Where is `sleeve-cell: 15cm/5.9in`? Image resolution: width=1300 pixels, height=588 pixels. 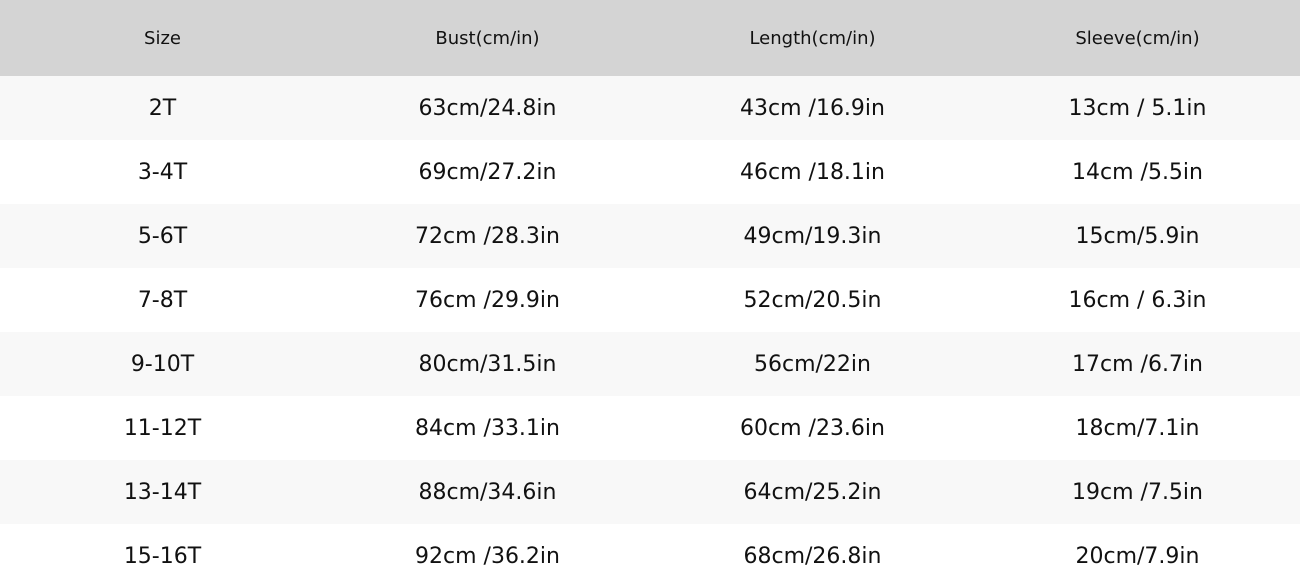 sleeve-cell: 15cm/5.9in is located at coordinates (1137, 236).